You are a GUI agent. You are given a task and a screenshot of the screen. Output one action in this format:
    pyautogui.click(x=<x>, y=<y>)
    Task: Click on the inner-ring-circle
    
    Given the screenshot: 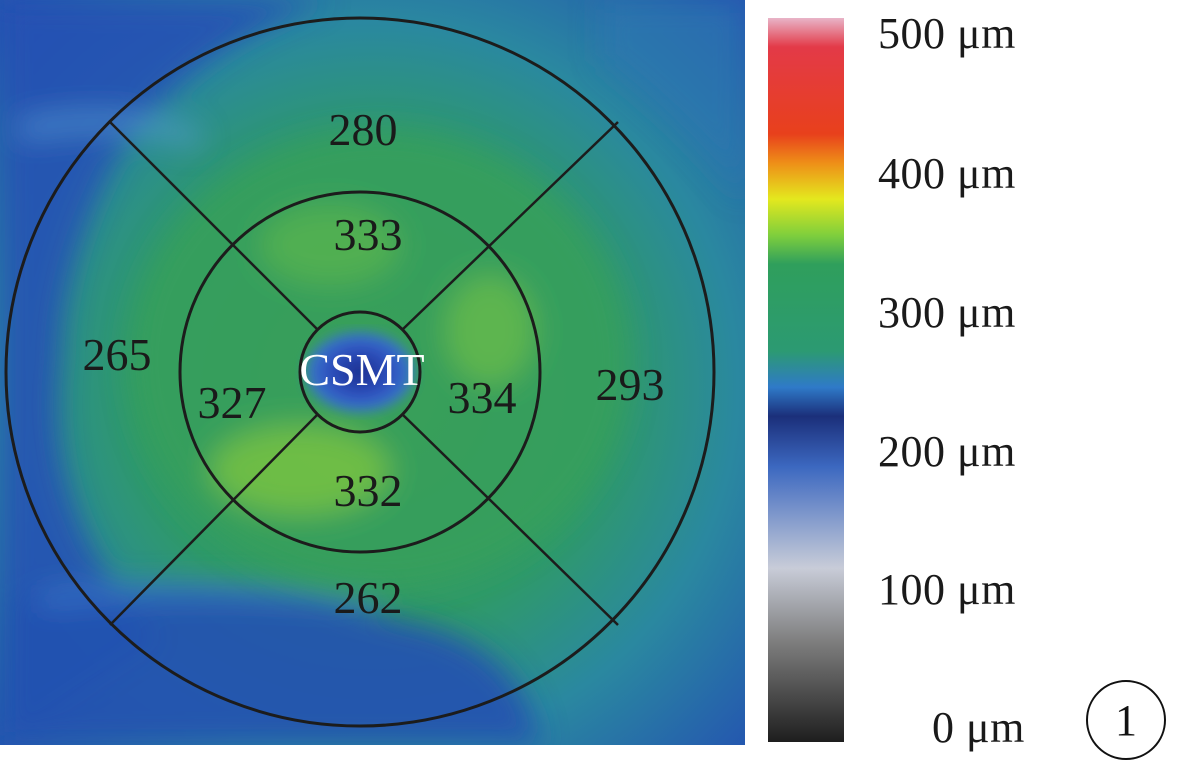 What is the action you would take?
    pyautogui.click(x=360, y=372)
    